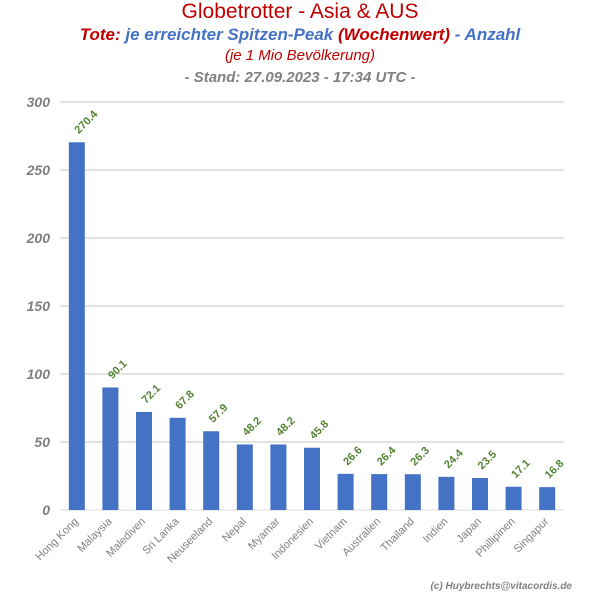 This screenshot has height=600, width=600. Describe the element at coordinates (555, 470) in the screenshot. I see `data-label: 16.8` at that location.